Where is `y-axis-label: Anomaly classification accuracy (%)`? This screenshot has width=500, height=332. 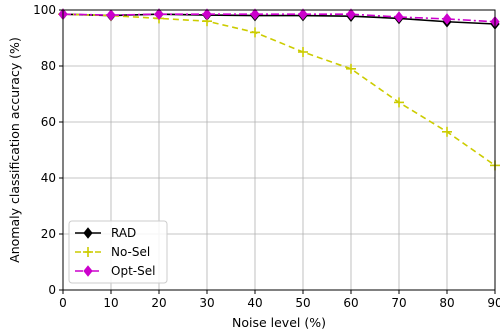
y-axis-label: Anomaly classification accuracy (%) is located at coordinates (14, 150).